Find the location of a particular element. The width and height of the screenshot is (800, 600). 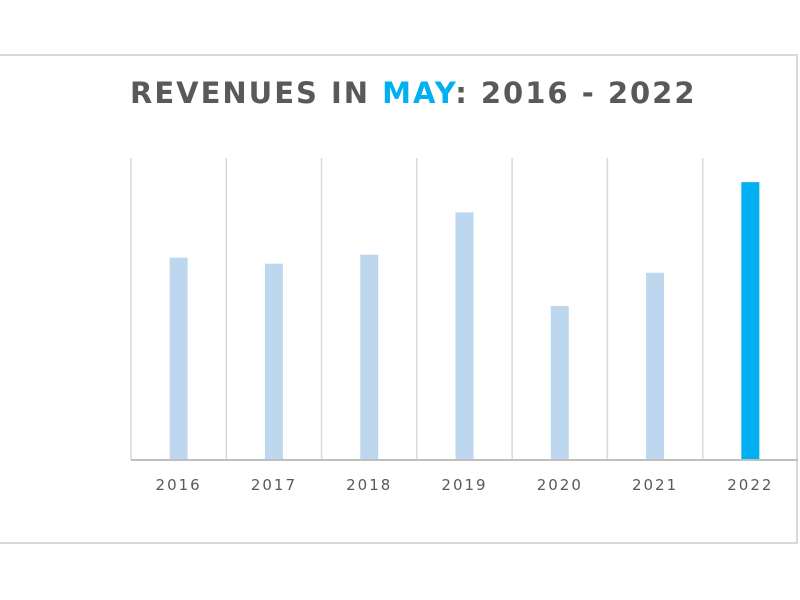

x-tick-label-2019: 2019 is located at coordinates (464, 485).